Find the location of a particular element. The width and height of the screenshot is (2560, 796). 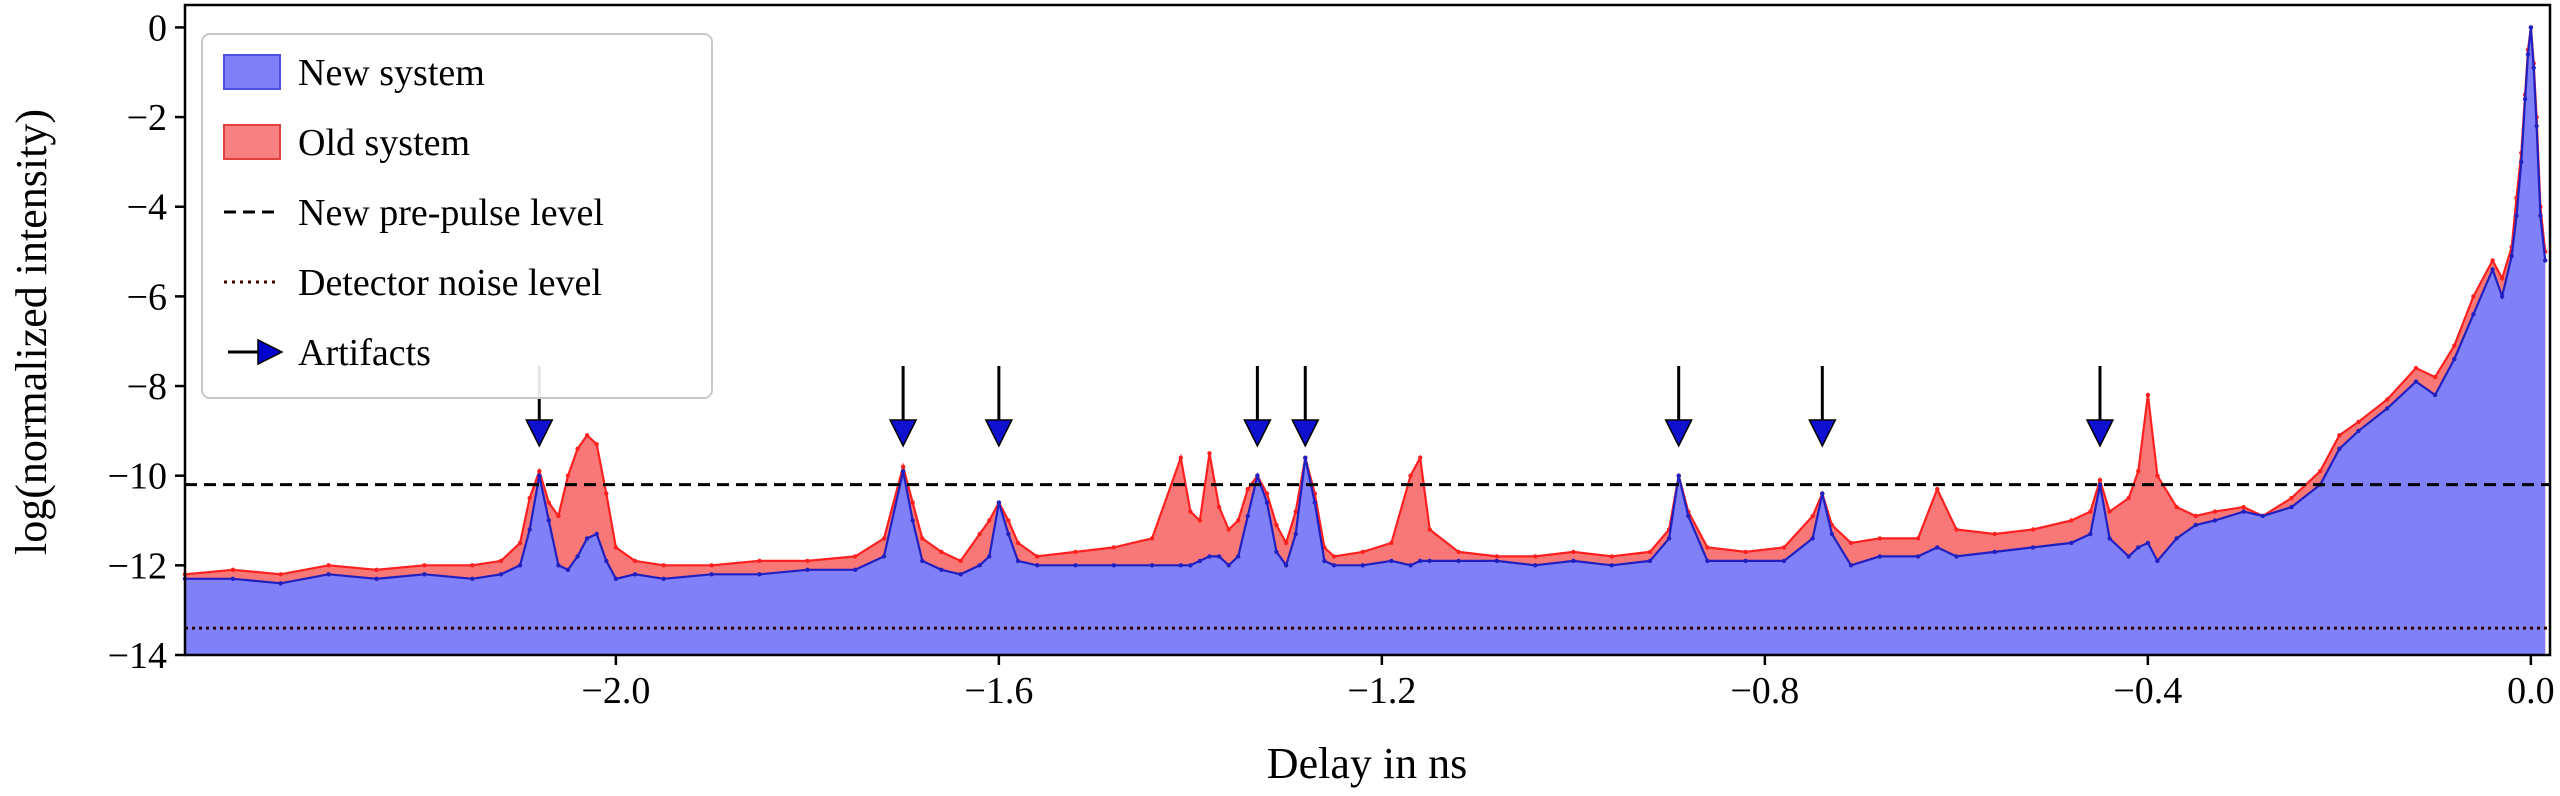

y-axis-label: log(normalized intensity) is located at coordinates (31, 332).